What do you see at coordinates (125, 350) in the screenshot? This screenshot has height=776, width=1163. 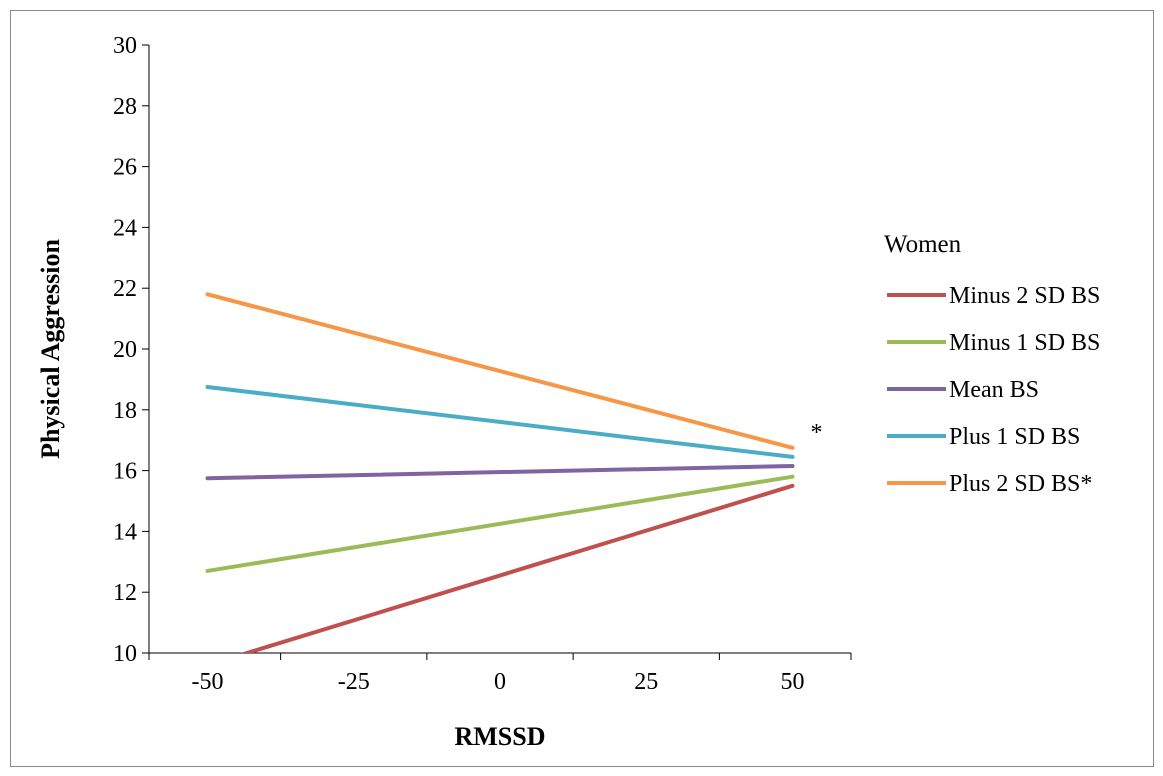 I see `y-tick-label: 20` at bounding box center [125, 350].